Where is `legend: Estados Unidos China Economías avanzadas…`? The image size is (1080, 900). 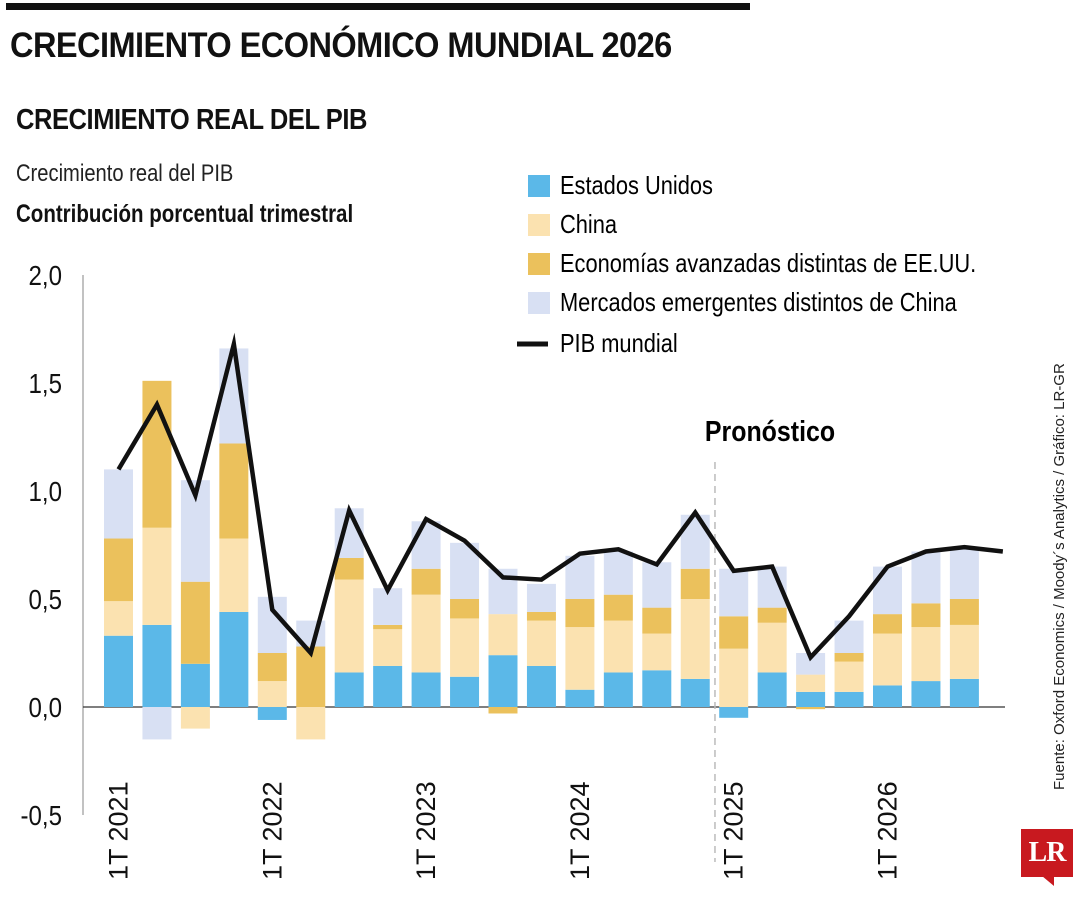 legend: Estados Unidos China Economías avanzadas… is located at coordinates (746, 264).